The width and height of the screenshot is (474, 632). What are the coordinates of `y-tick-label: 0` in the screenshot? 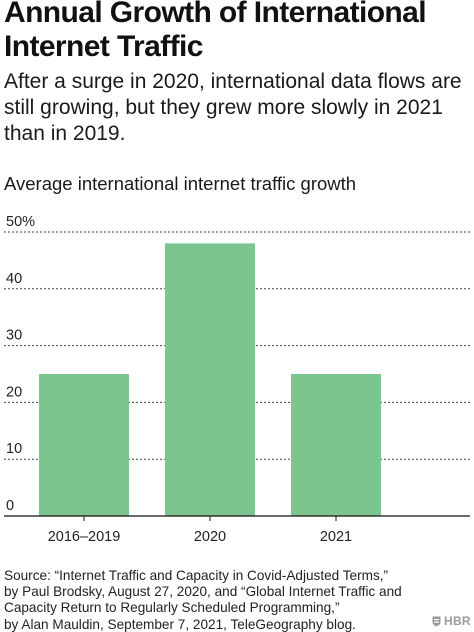 It's located at (10, 506).